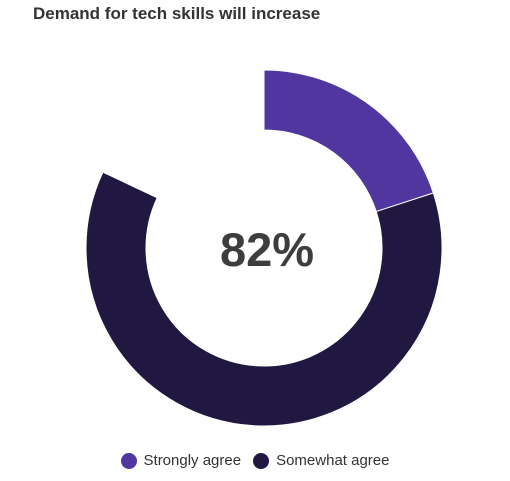  What do you see at coordinates (348, 141) in the screenshot?
I see `donut-slice-strongly-agree` at bounding box center [348, 141].